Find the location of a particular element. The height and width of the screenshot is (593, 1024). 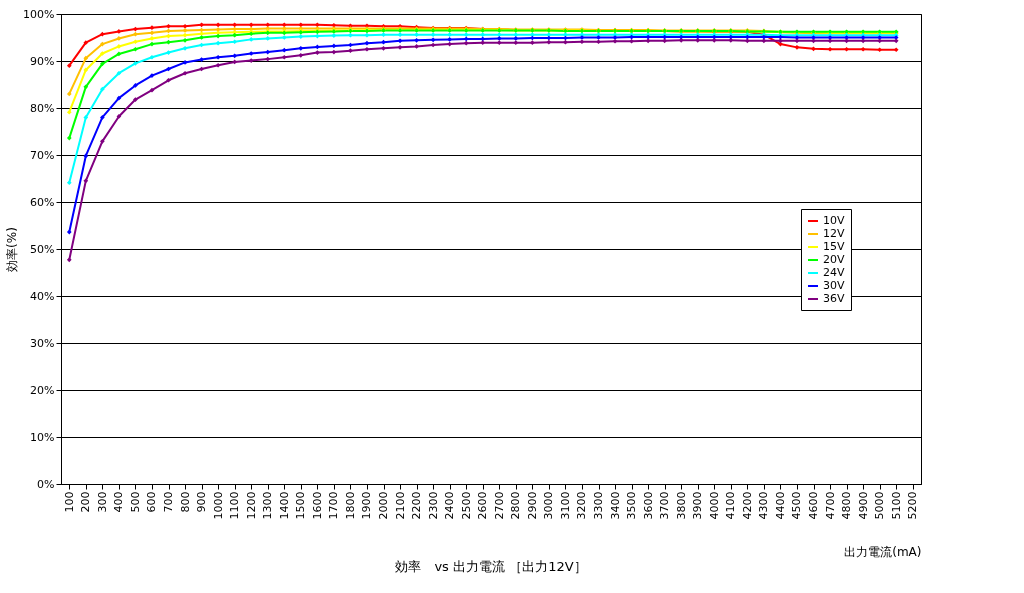

x-tick-label: 1000 is located at coordinates (218, 505).